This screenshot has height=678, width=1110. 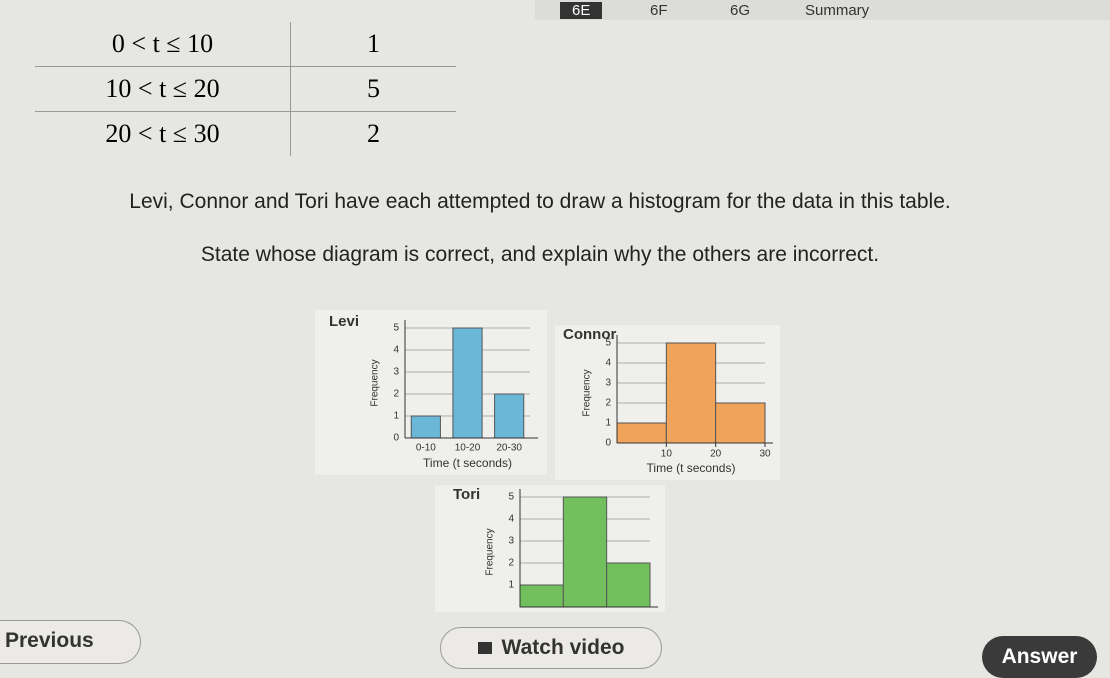 What do you see at coordinates (373, 89) in the screenshot?
I see `cell: 5` at bounding box center [373, 89].